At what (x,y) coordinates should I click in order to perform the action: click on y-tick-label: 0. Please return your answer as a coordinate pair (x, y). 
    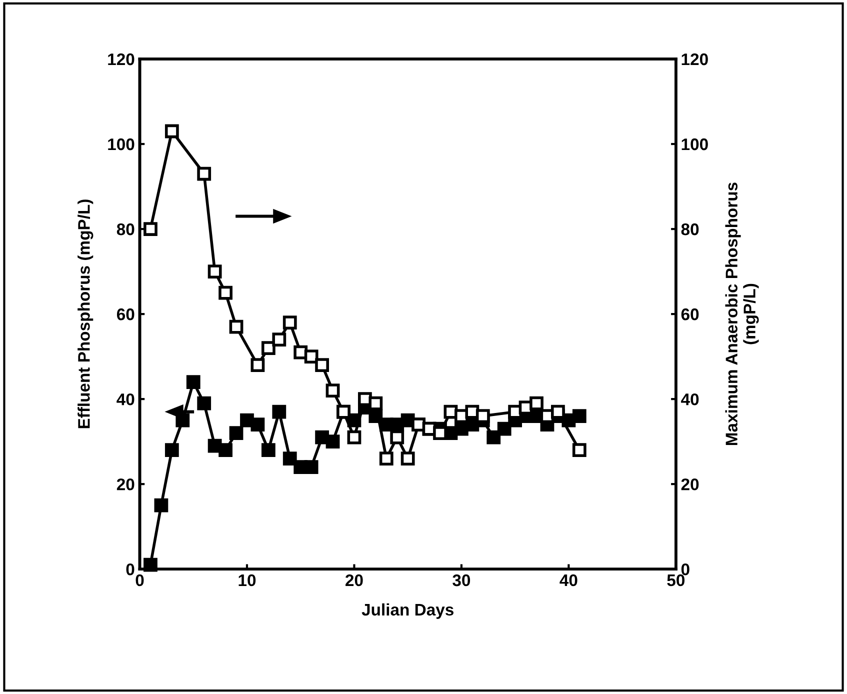
    Looking at the image, I should click on (130, 569).